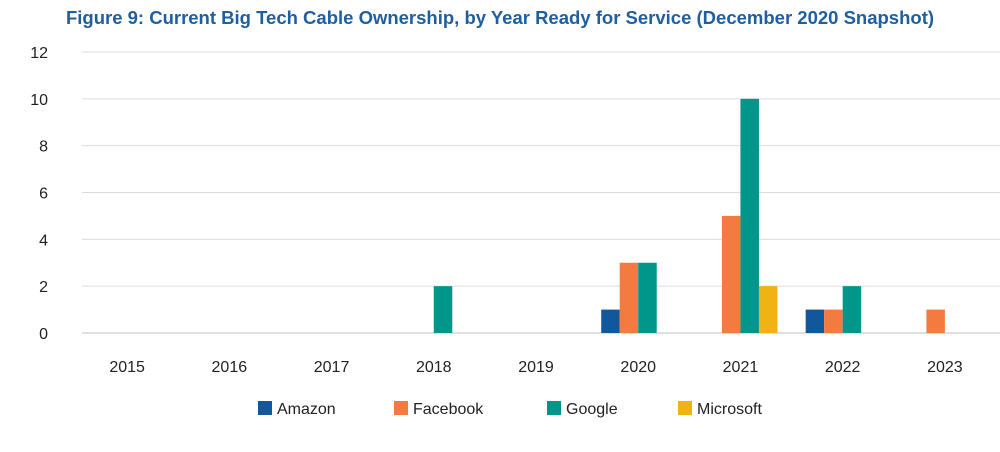 Image resolution: width=1000 pixels, height=452 pixels. Describe the element at coordinates (401, 408) in the screenshot. I see `legend-swatch-facebook` at that location.